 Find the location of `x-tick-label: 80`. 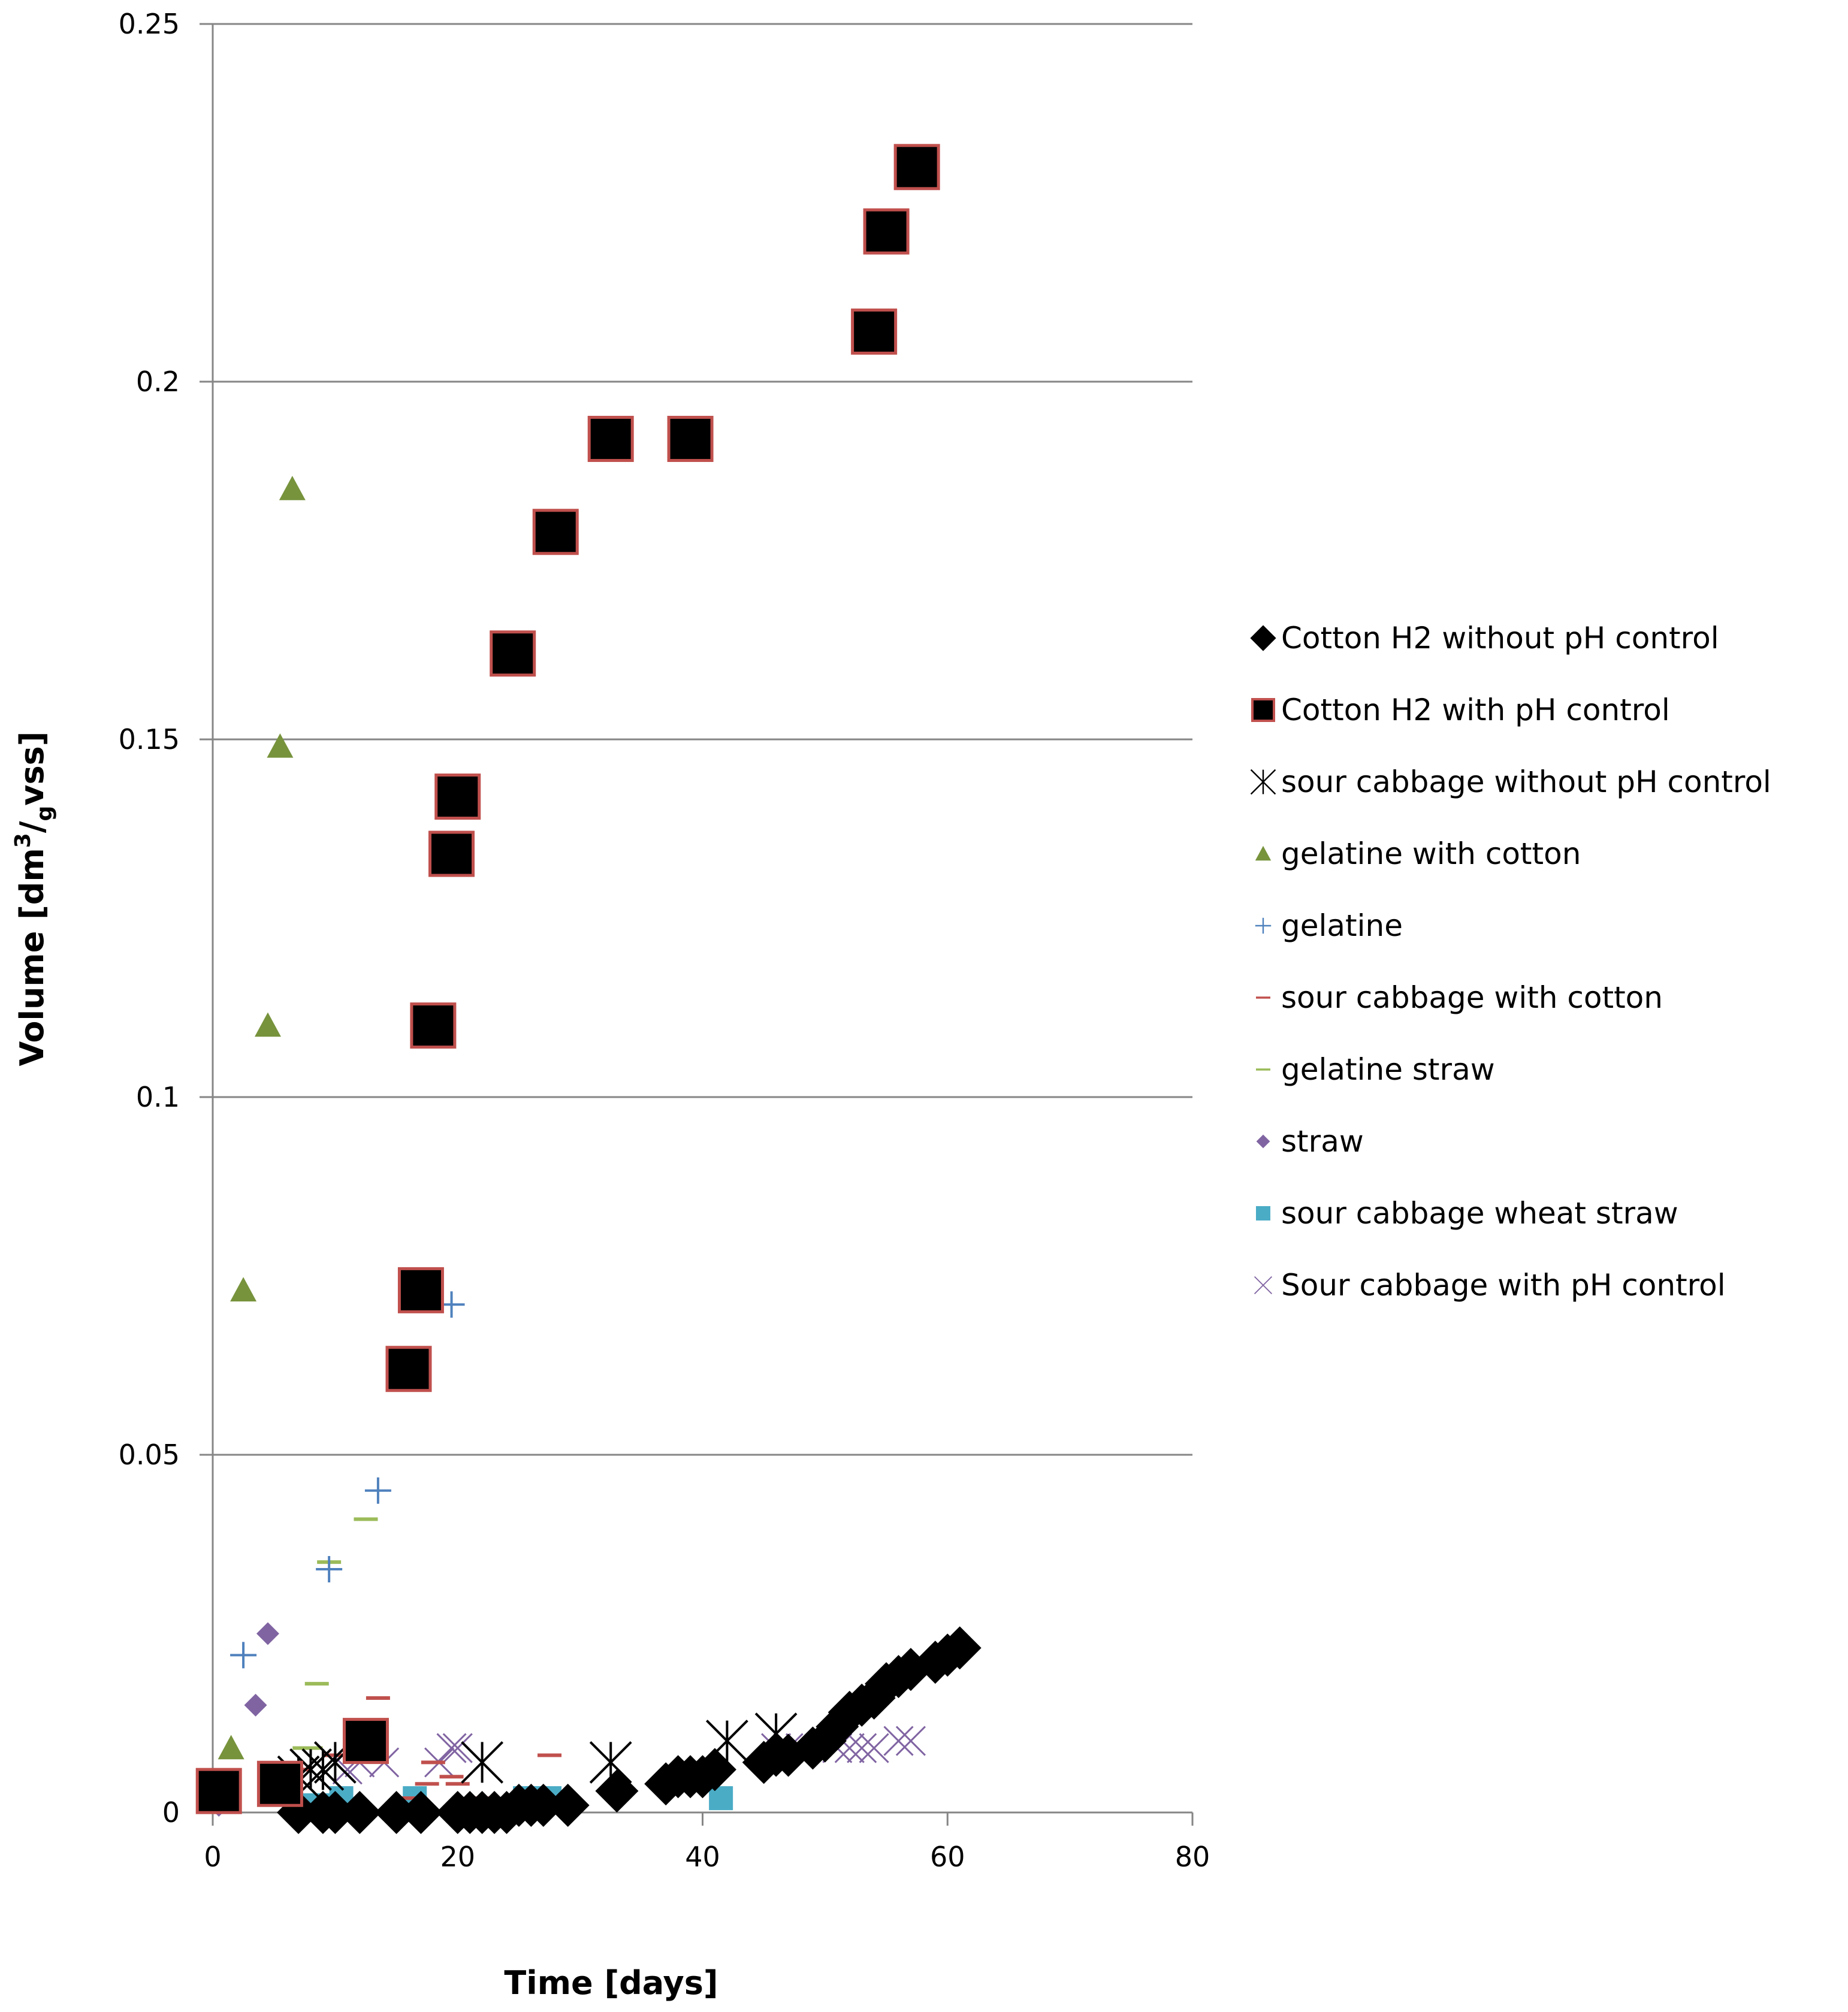

x-tick-label: 80 is located at coordinates (1192, 1857).